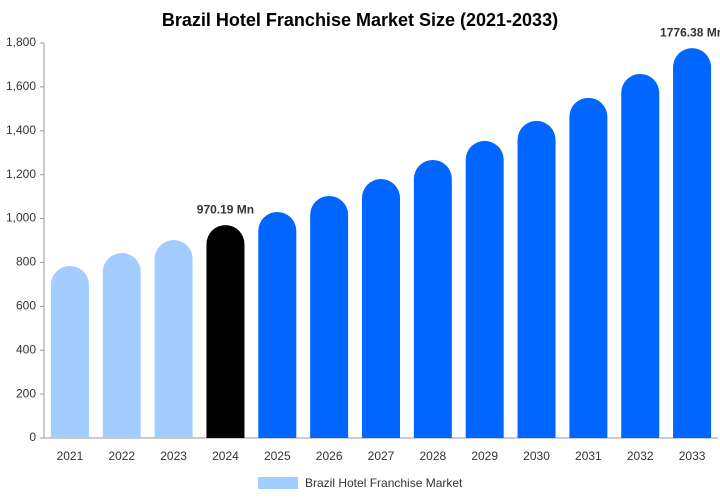 The width and height of the screenshot is (720, 500). What do you see at coordinates (70, 456) in the screenshot?
I see `x-tick-label: 2021` at bounding box center [70, 456].